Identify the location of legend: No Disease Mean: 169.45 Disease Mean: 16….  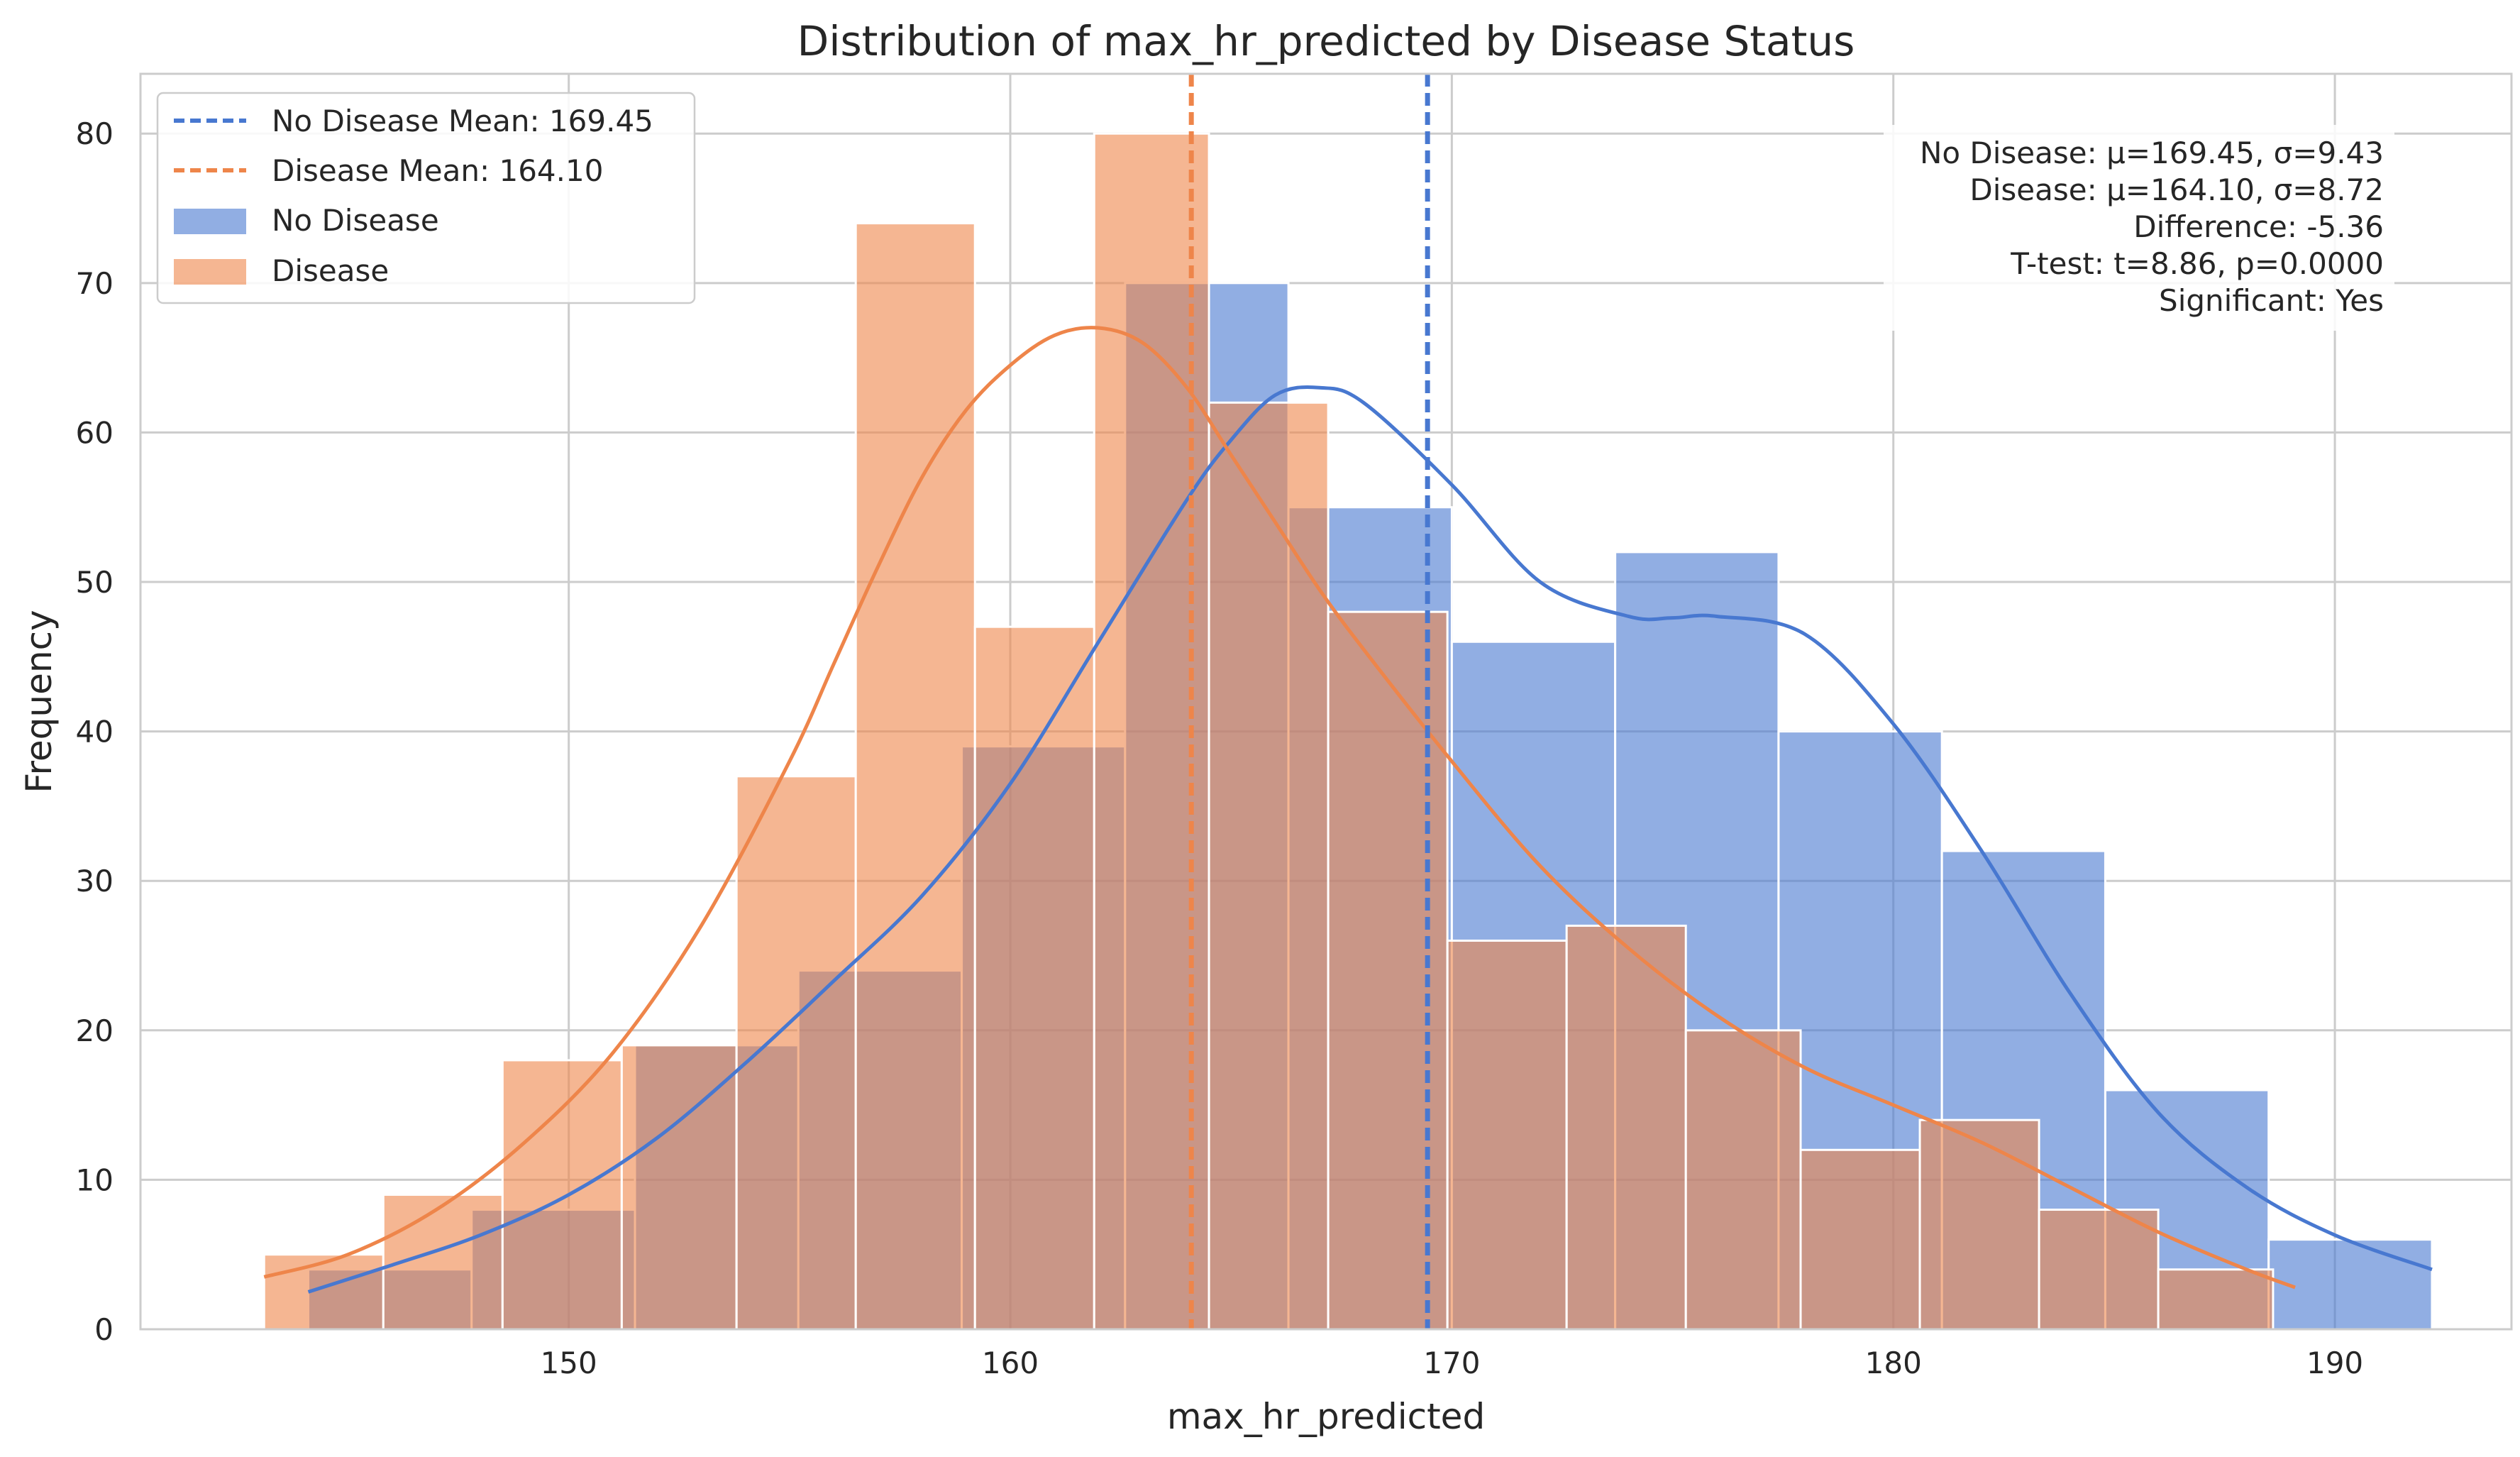
(426, 198).